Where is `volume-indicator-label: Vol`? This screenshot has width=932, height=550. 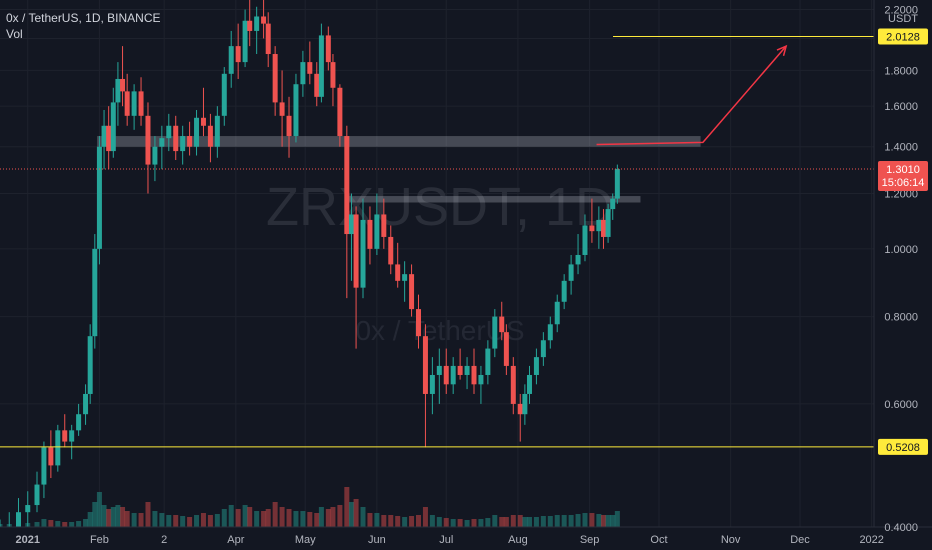 volume-indicator-label: Vol is located at coordinates (14, 34).